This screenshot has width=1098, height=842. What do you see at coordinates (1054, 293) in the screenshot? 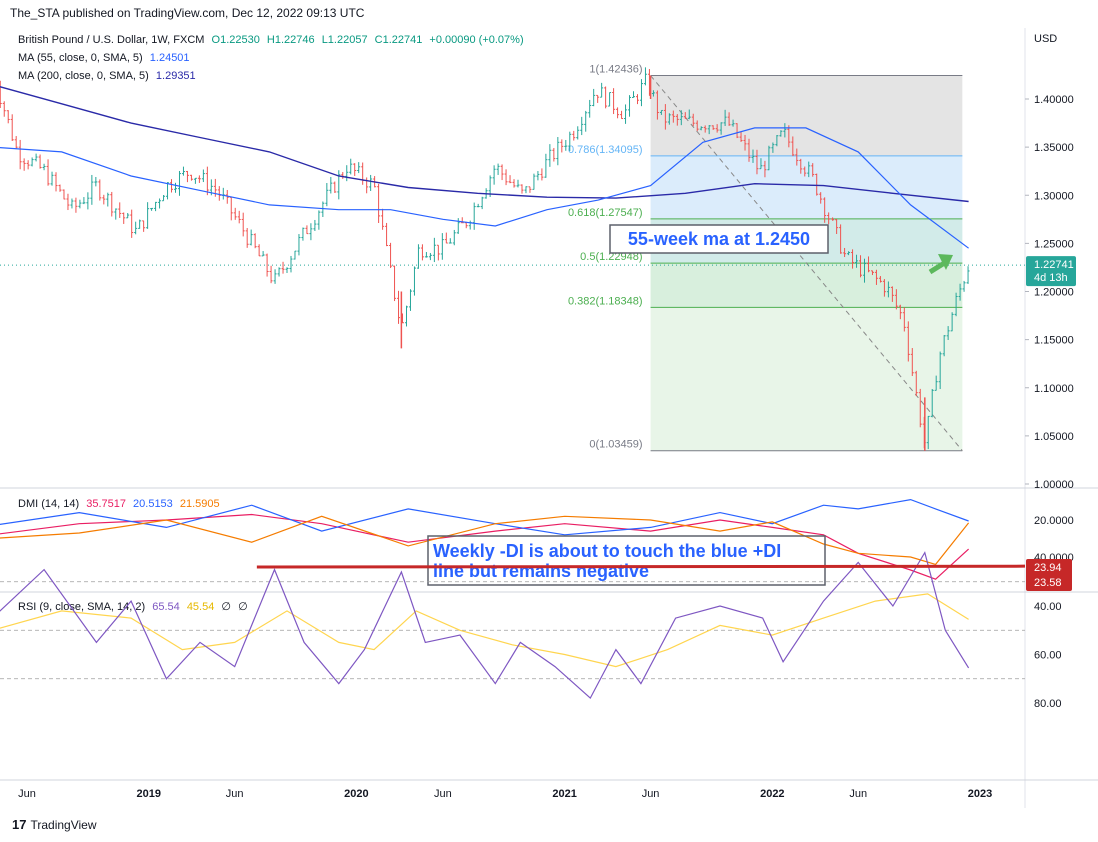
I see `price-tick-label: 1.20000` at bounding box center [1054, 293].